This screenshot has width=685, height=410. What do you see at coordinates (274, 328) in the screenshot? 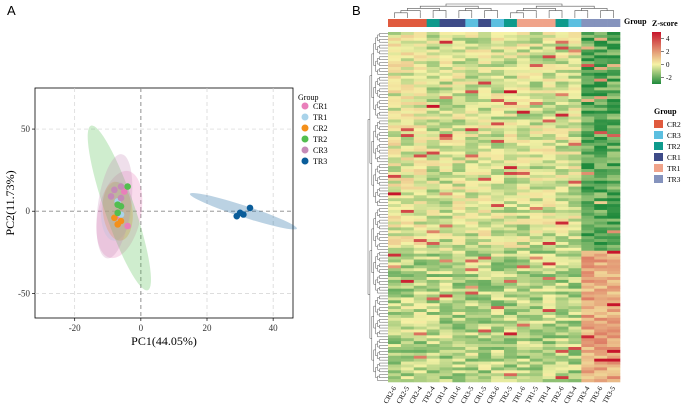
I see `x-tick-label: 40` at bounding box center [274, 328].